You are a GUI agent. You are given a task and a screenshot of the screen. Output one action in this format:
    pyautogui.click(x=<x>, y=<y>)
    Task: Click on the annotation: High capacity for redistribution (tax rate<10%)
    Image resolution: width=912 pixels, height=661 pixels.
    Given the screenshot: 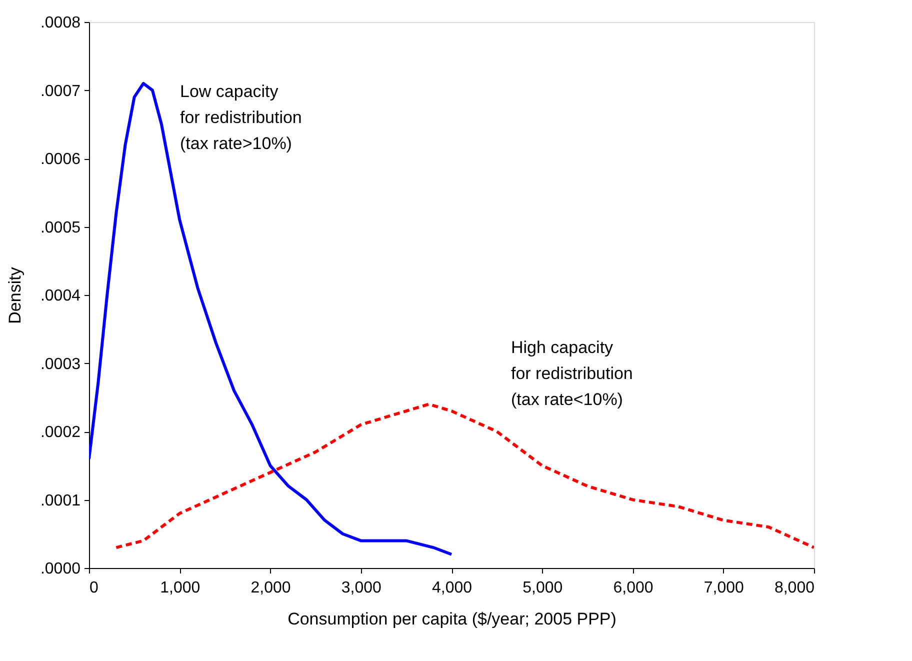 What is the action you would take?
    pyautogui.click(x=572, y=373)
    